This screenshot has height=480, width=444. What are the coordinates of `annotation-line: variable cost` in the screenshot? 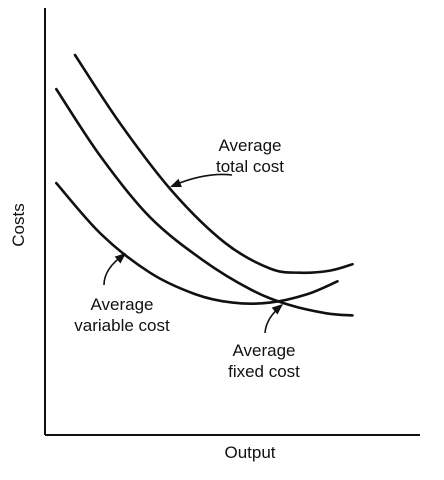 It's located at (122, 325).